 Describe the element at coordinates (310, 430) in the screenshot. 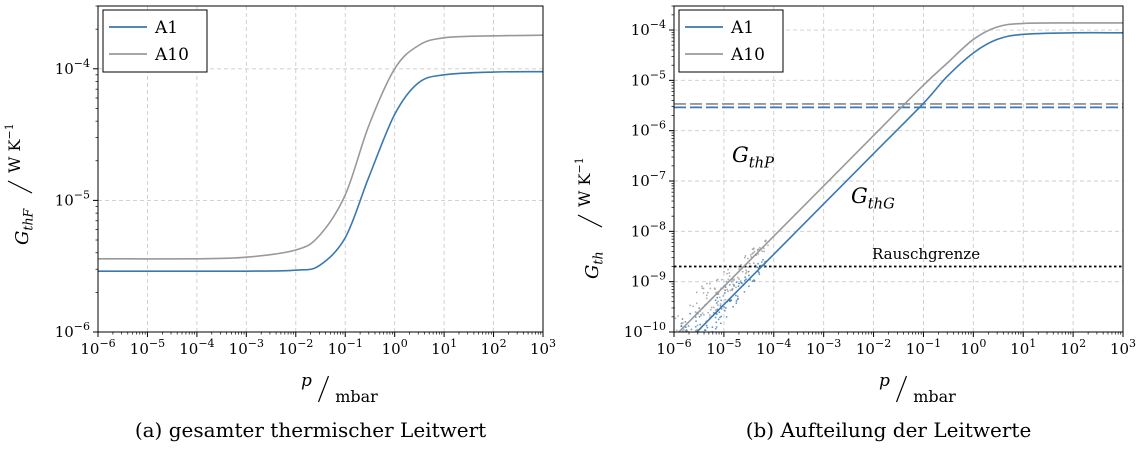

I see `panel-caption: (a) gesamter thermischer Leitwert` at that location.